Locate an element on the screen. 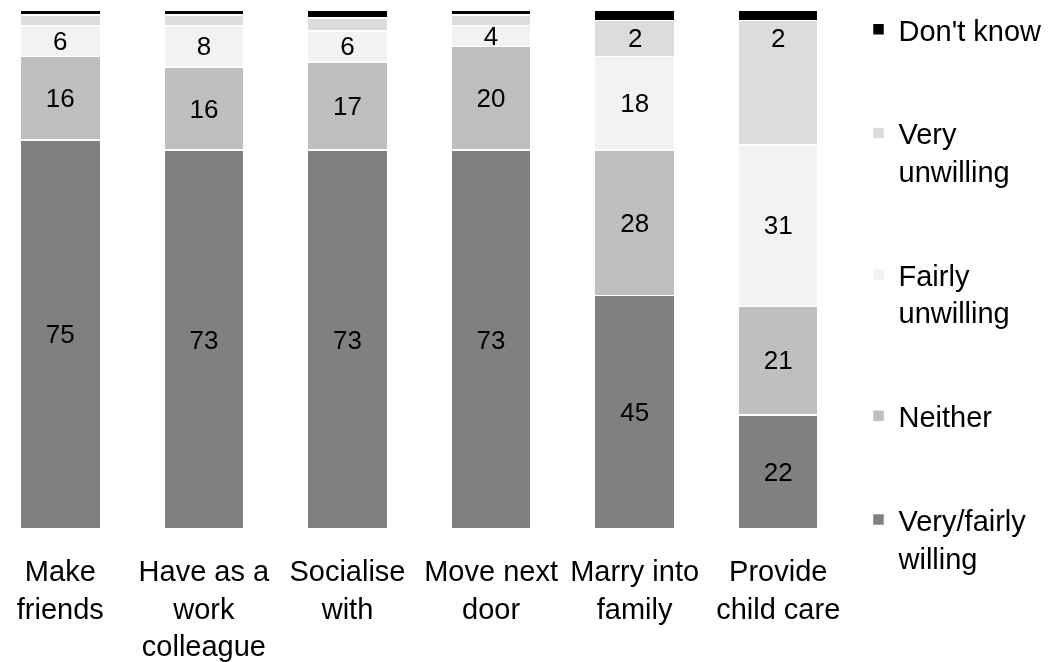 The image size is (1054, 662). x-tick-label: Make friends is located at coordinates (60, 590).